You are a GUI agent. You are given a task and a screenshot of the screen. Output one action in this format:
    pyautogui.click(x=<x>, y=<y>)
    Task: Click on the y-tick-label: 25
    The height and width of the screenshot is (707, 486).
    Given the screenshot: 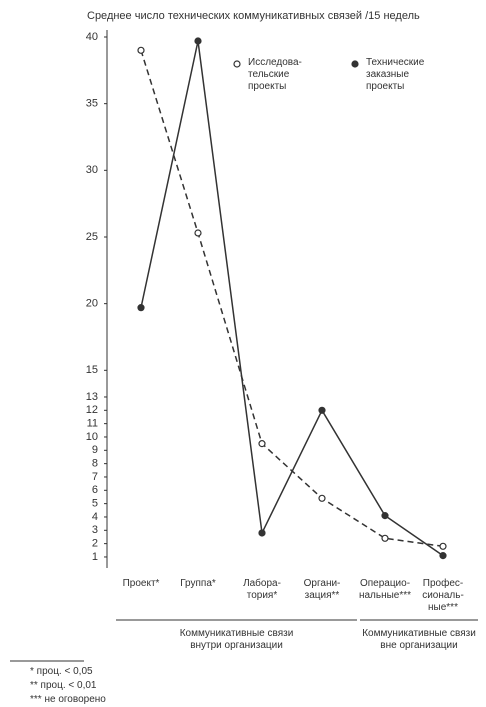 What is the action you would take?
    pyautogui.click(x=92, y=237)
    